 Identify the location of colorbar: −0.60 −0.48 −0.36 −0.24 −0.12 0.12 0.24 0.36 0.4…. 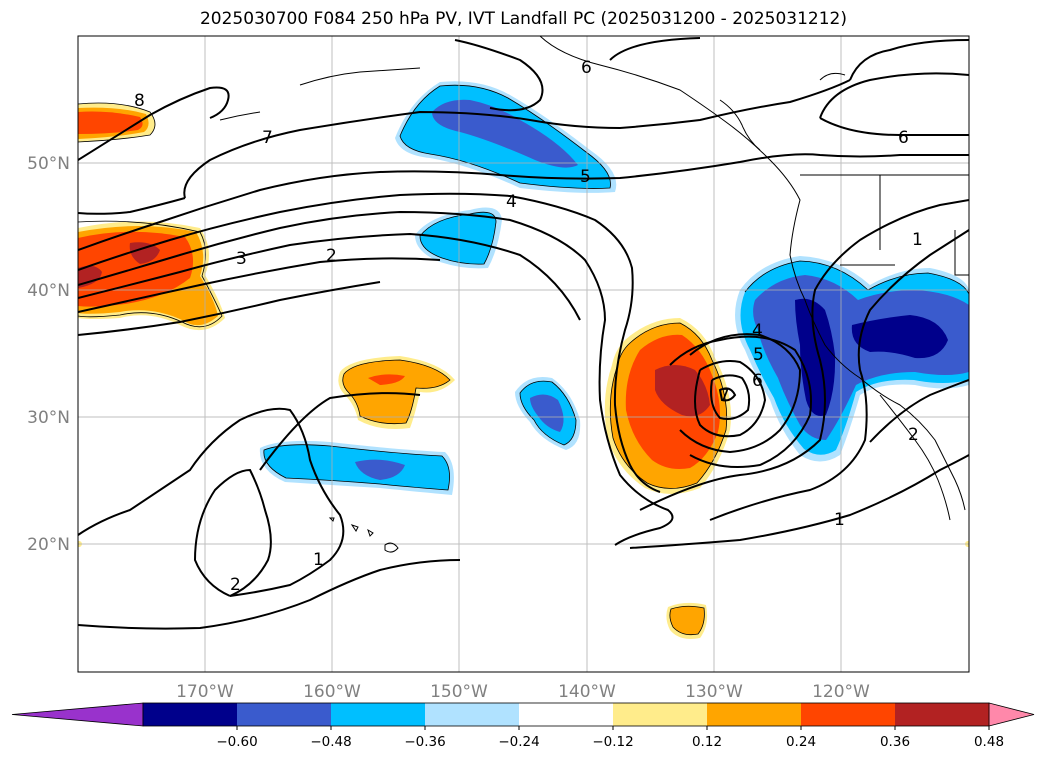
(523, 726).